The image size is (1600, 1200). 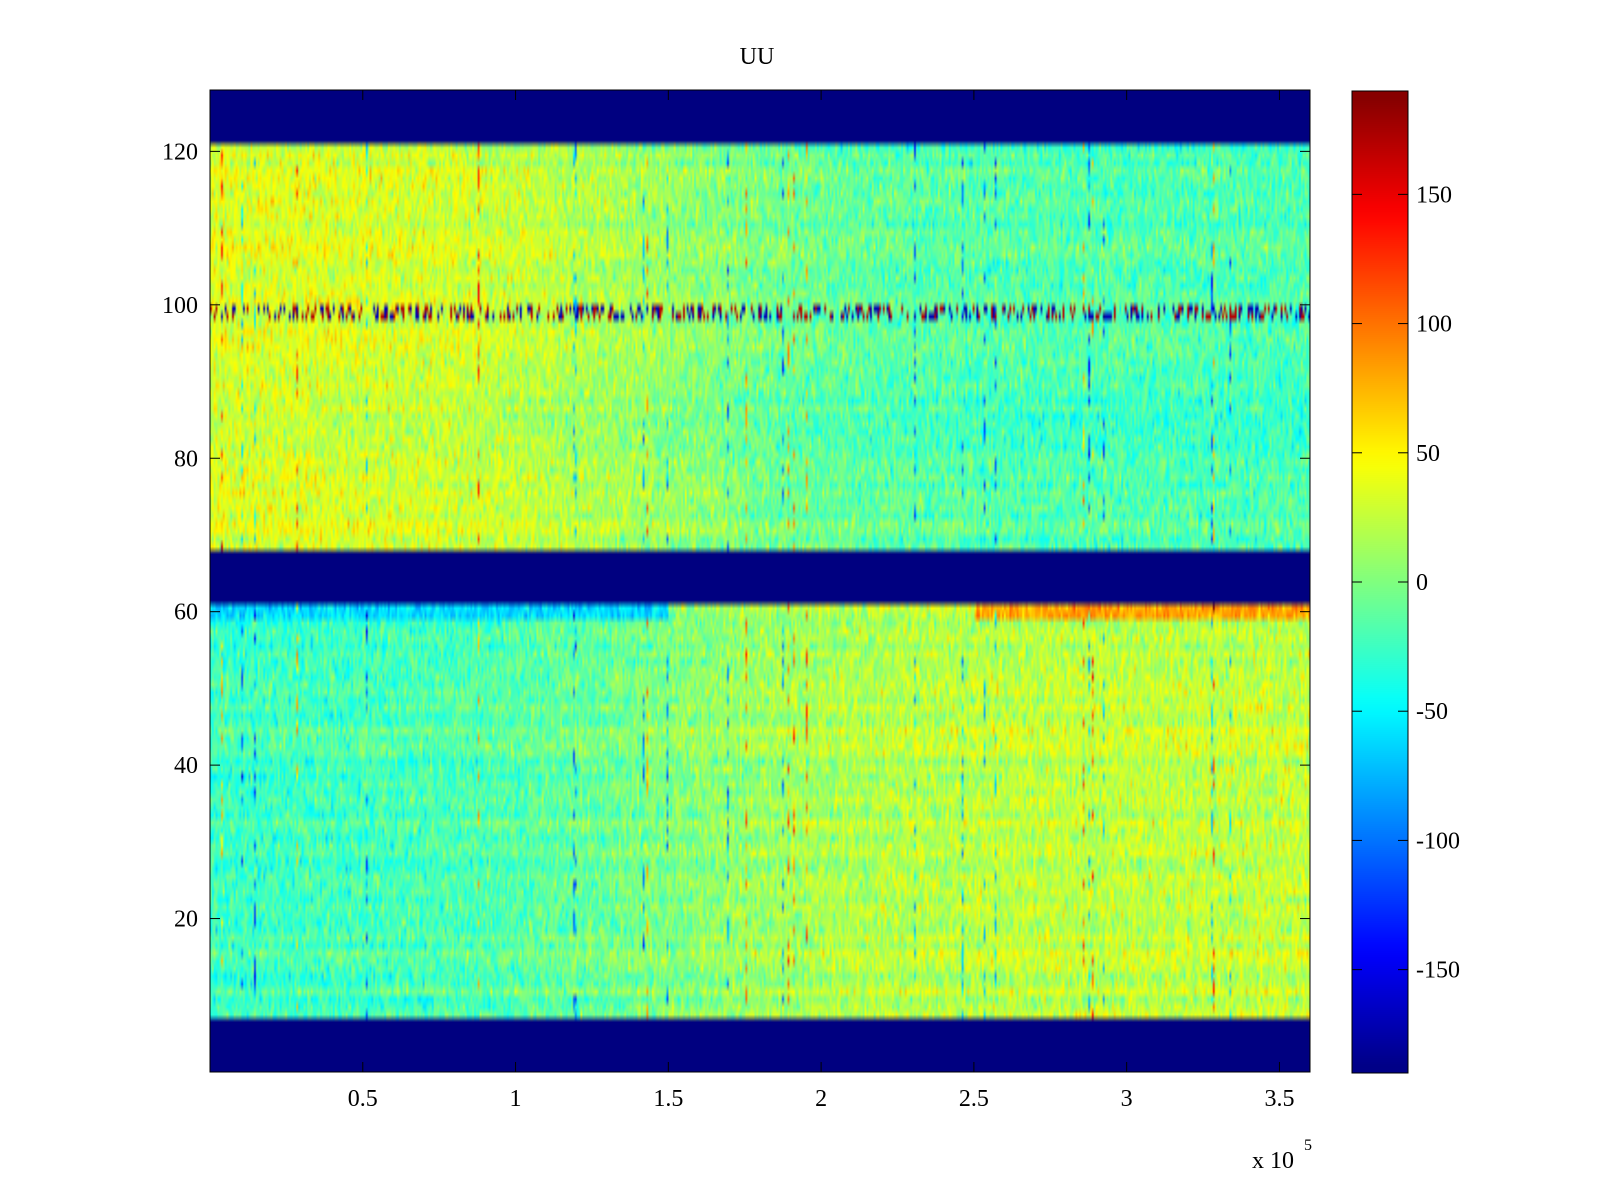 I want to click on y-tick-label: 40, so click(x=186, y=766).